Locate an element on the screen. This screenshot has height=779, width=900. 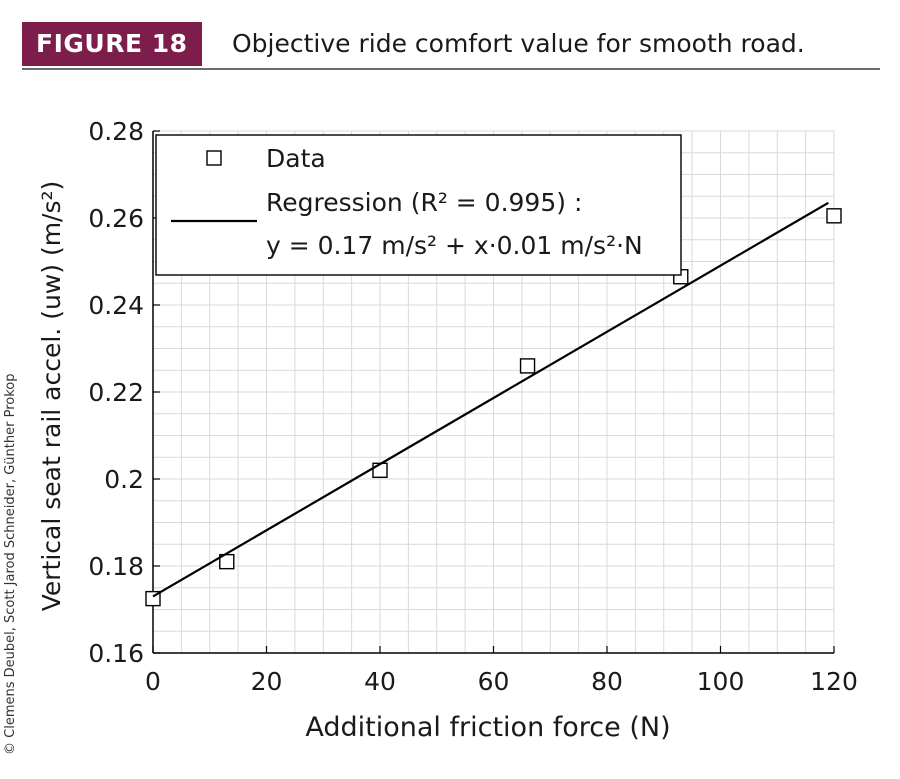
x-tick-label: 120 is located at coordinates (834, 681).